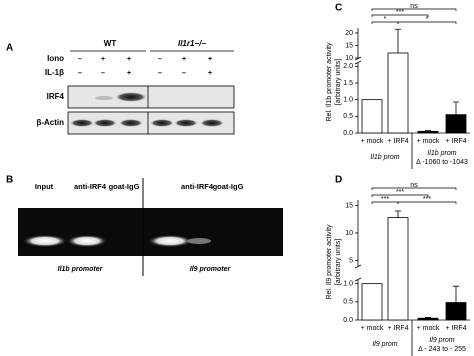 The width and height of the screenshot is (474, 356). Describe the element at coordinates (50, 122) in the screenshot. I see `blot-label: β-Actin` at that location.